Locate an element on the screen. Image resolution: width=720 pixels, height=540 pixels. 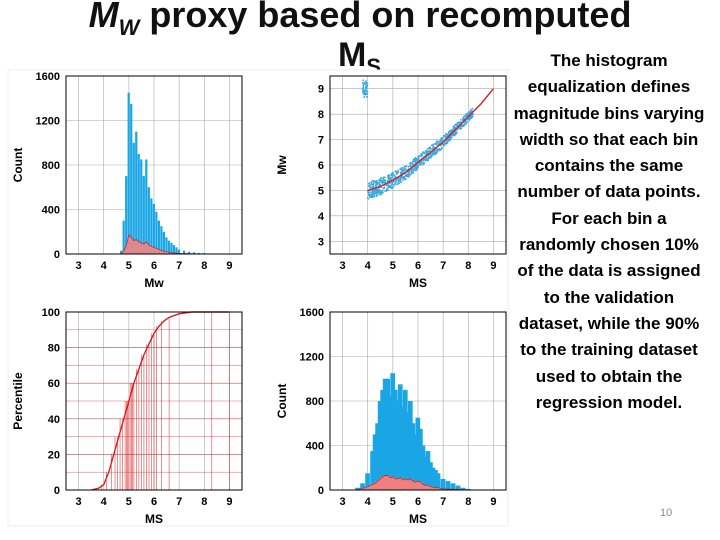
x-axis-label: Mw is located at coordinates (154, 283).